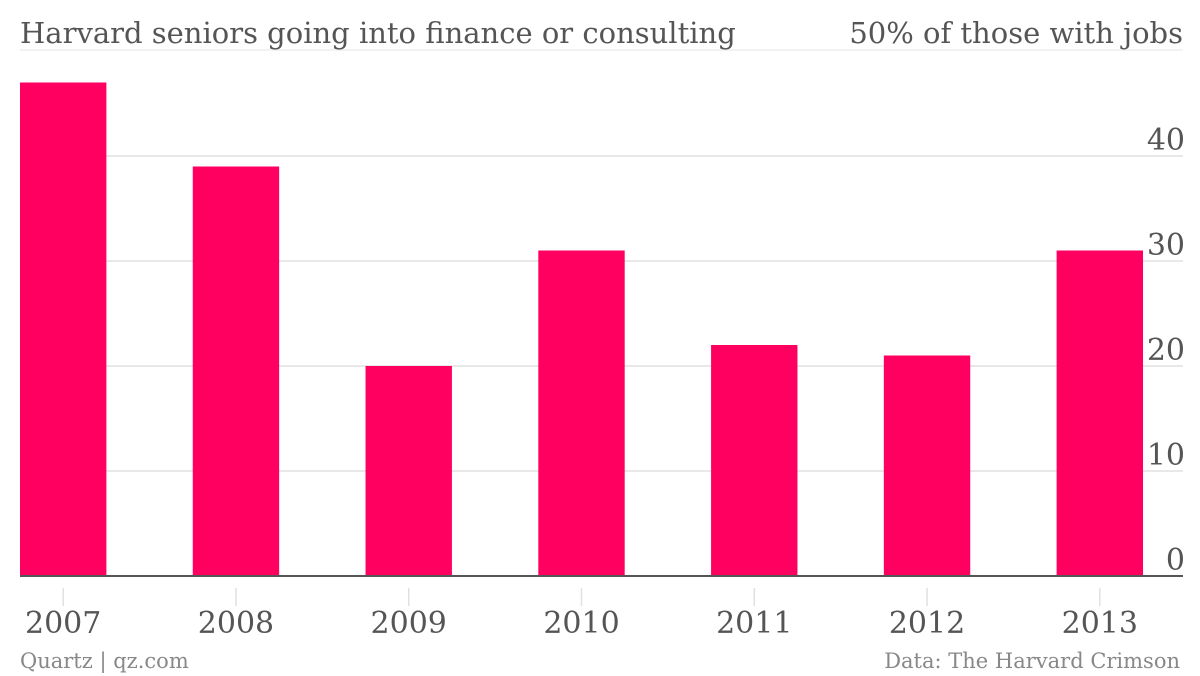  Describe the element at coordinates (1175, 560) in the screenshot. I see `y-tick-label: 0` at that location.